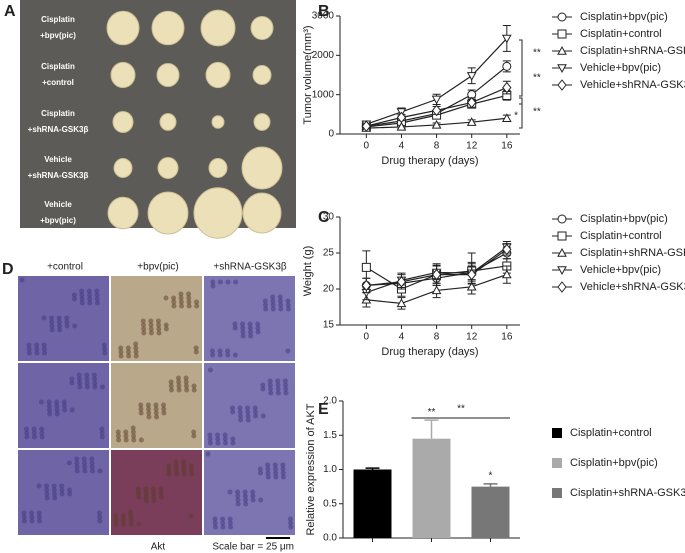  Describe the element at coordinates (557, 493) in the screenshot. I see `legend-swatch` at that location.